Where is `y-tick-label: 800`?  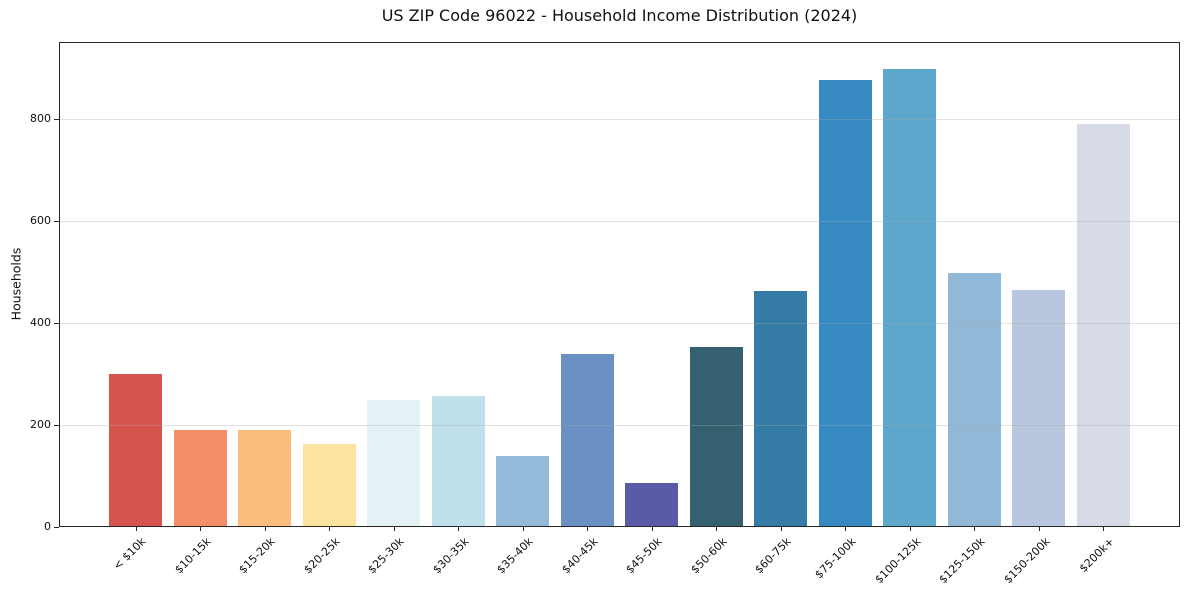 y-tick-label: 800 is located at coordinates (40, 118).